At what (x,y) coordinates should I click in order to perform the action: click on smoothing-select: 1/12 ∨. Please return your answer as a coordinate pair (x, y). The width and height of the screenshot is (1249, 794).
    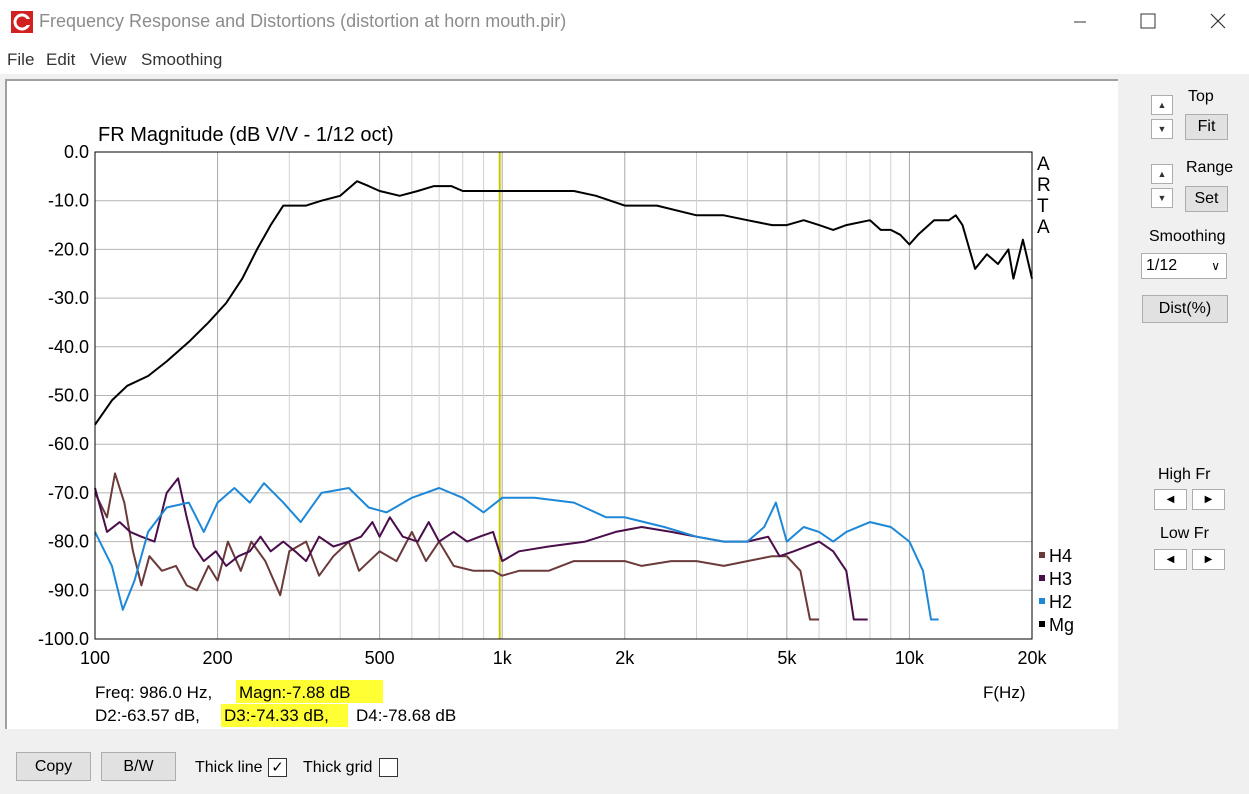
    Looking at the image, I should click on (1184, 266).